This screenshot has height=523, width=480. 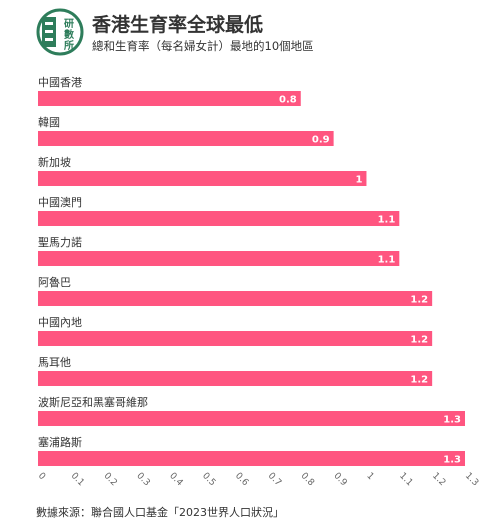 I want to click on svg-text: 數, so click(x=69, y=34).